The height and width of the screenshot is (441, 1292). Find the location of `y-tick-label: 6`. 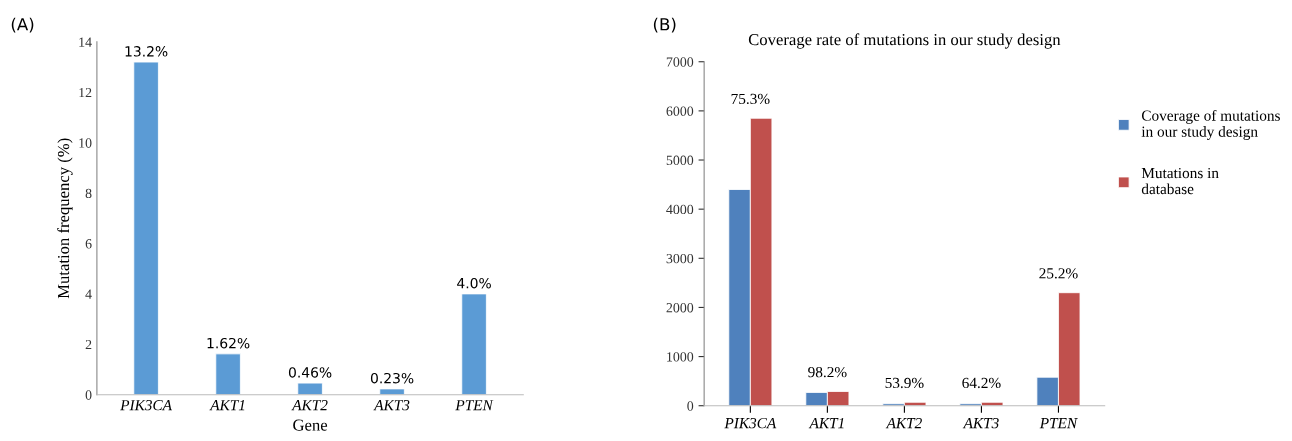

y-tick-label: 6 is located at coordinates (88, 244).